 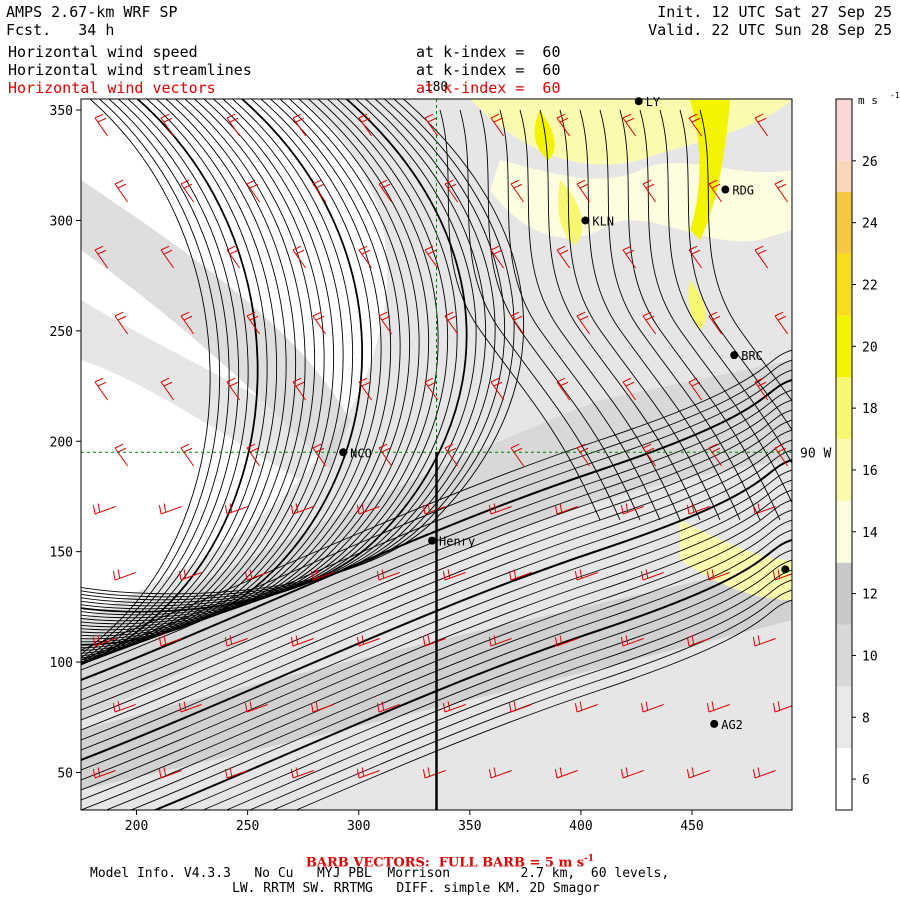 What do you see at coordinates (92, 12) in the screenshot?
I see `model-title: AMPS 2.67-km WRF SP` at bounding box center [92, 12].